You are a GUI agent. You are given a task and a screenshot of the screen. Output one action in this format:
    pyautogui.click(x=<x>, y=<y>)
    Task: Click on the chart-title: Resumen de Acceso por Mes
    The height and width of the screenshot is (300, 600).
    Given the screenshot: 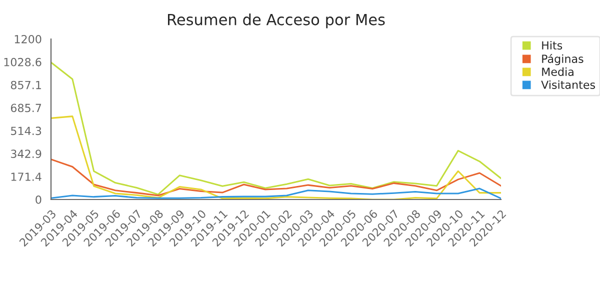 What is the action you would take?
    pyautogui.click(x=276, y=21)
    